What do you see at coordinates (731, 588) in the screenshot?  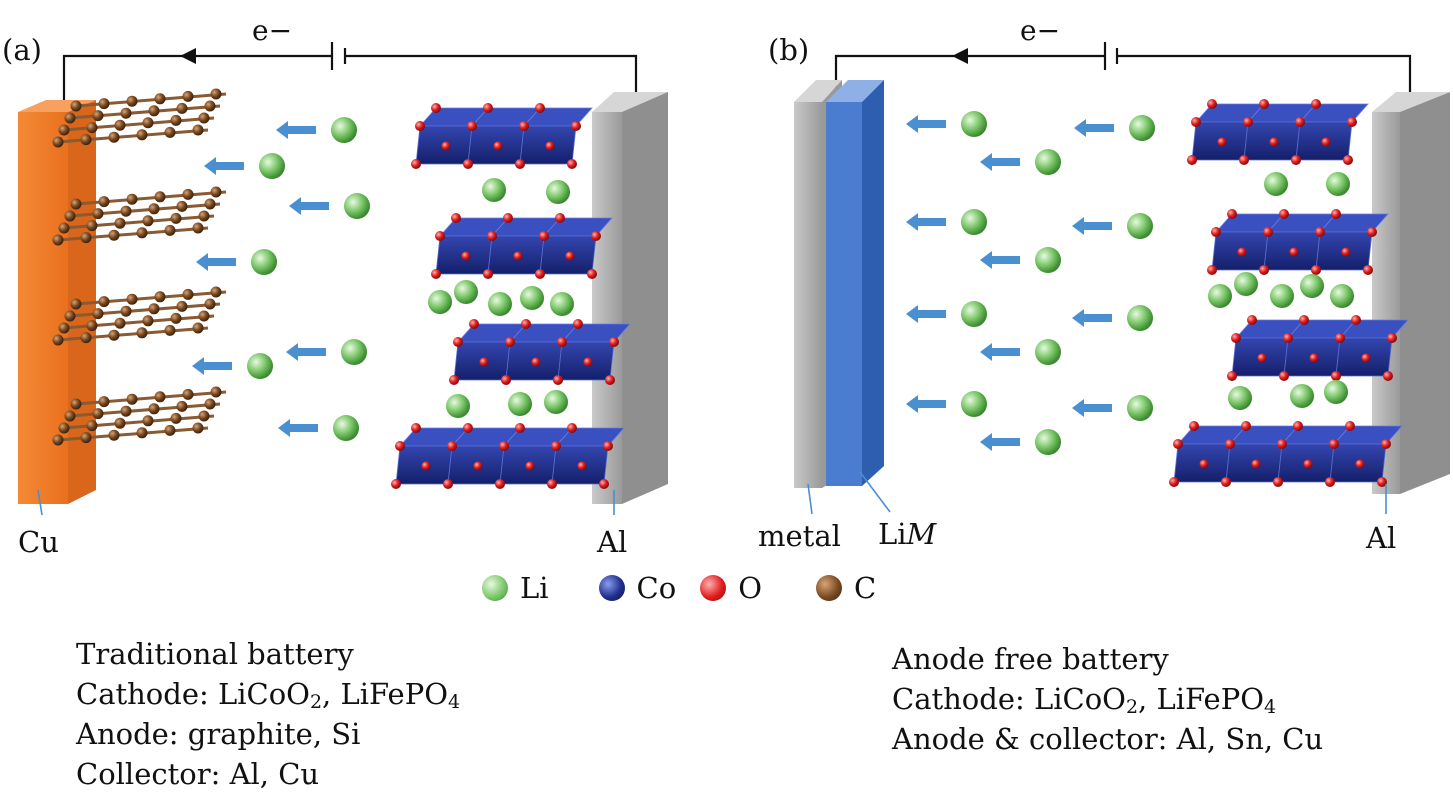 I see `legend-item-o: O` at bounding box center [731, 588].